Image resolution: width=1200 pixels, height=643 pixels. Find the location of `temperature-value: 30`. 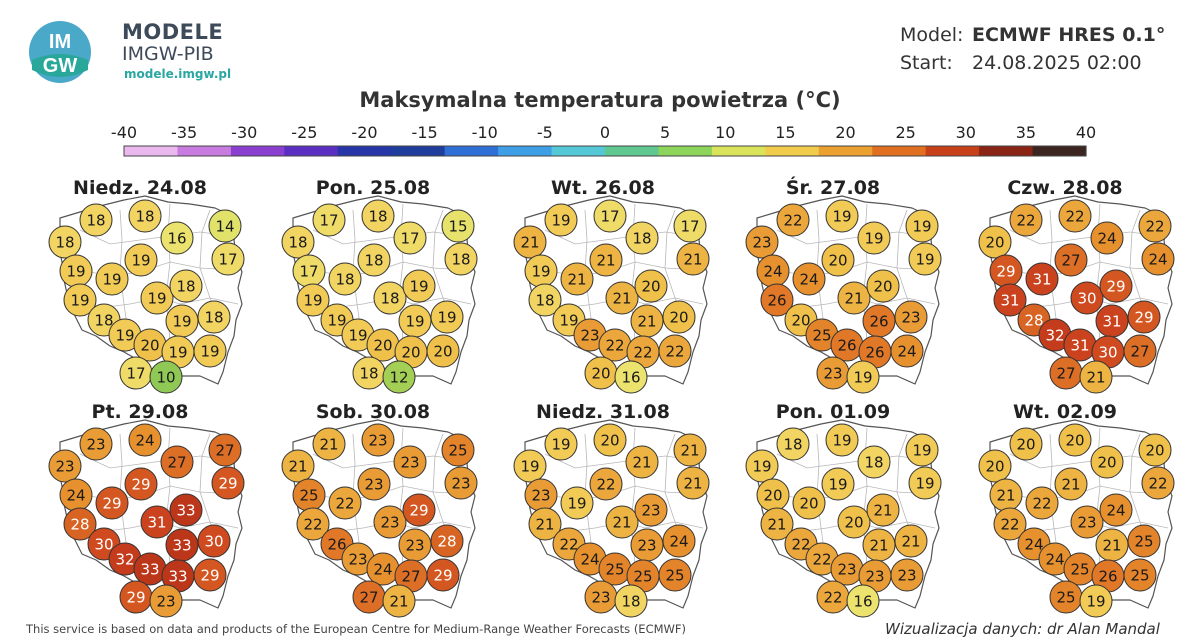

temperature-value: 30 is located at coordinates (1086, 299).